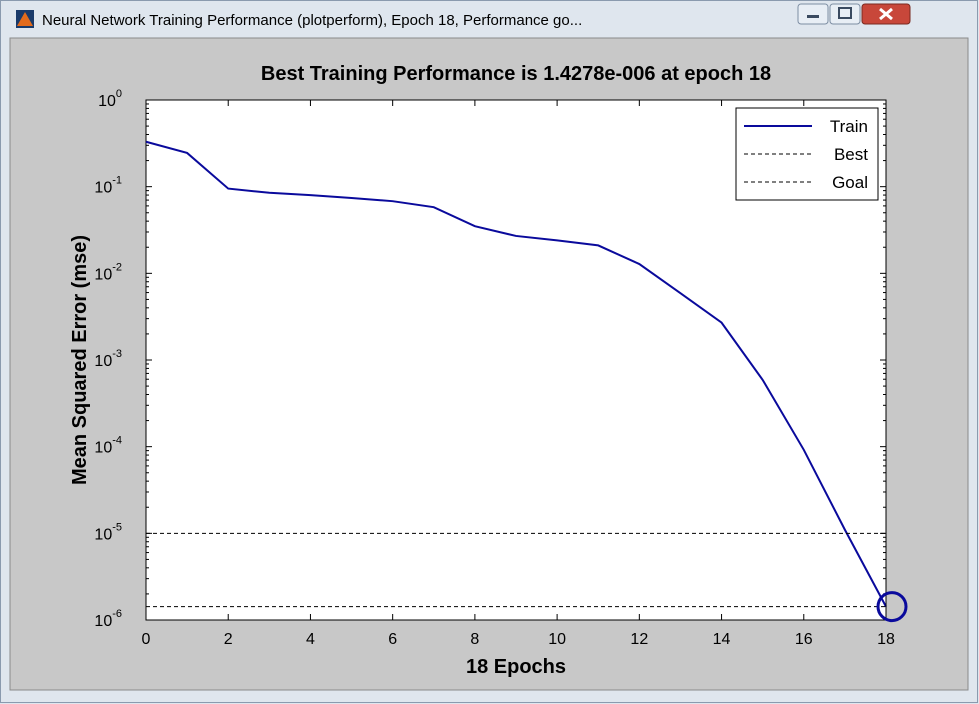  I want to click on y-tick-label: 10⁻¹, so click(108, 186).